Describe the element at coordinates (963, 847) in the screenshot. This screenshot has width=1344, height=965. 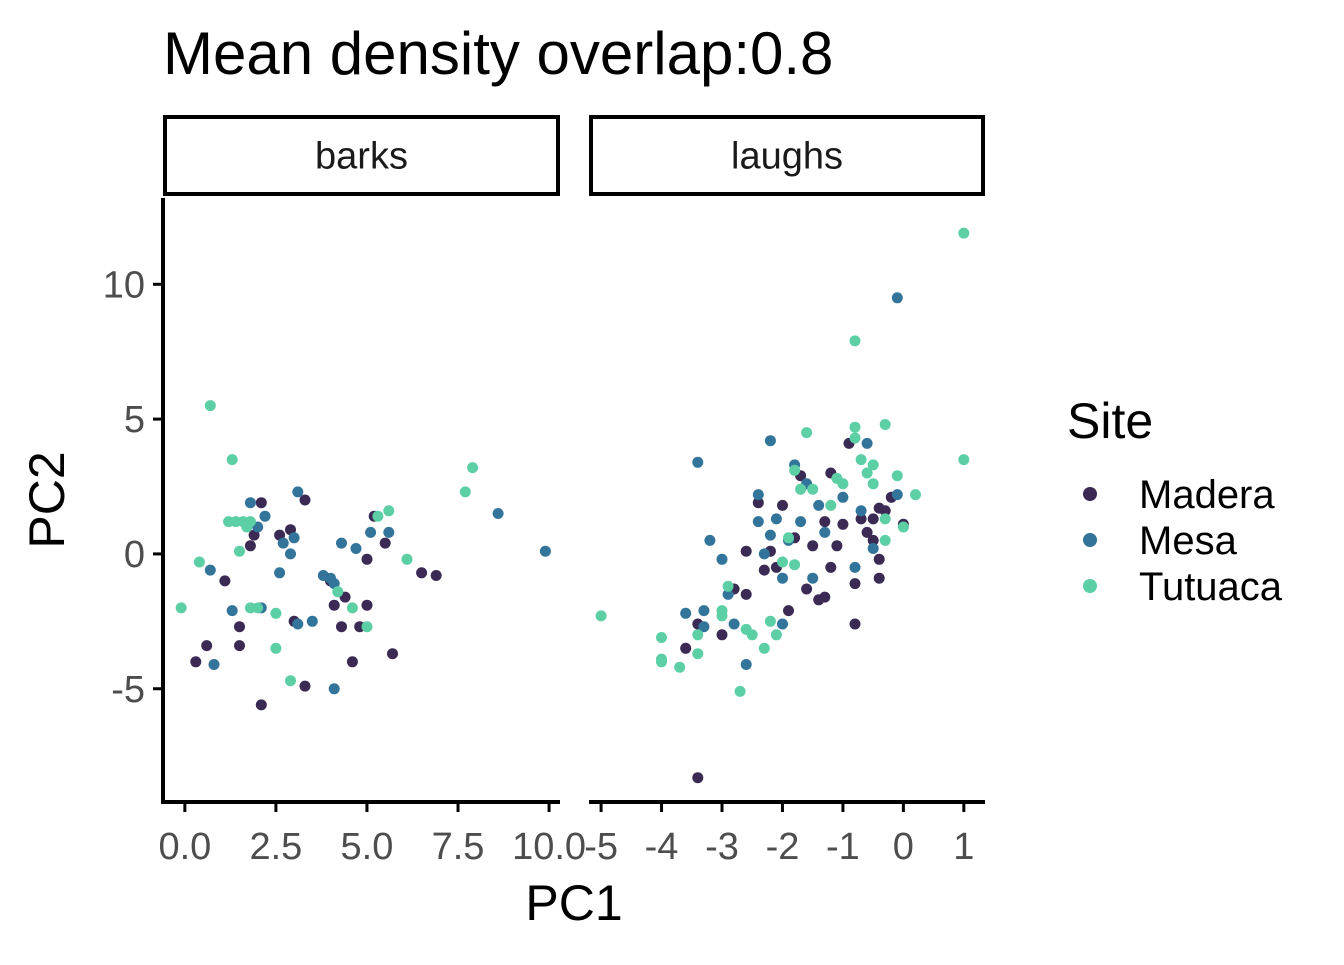
I see `x-tick-label: 1` at that location.